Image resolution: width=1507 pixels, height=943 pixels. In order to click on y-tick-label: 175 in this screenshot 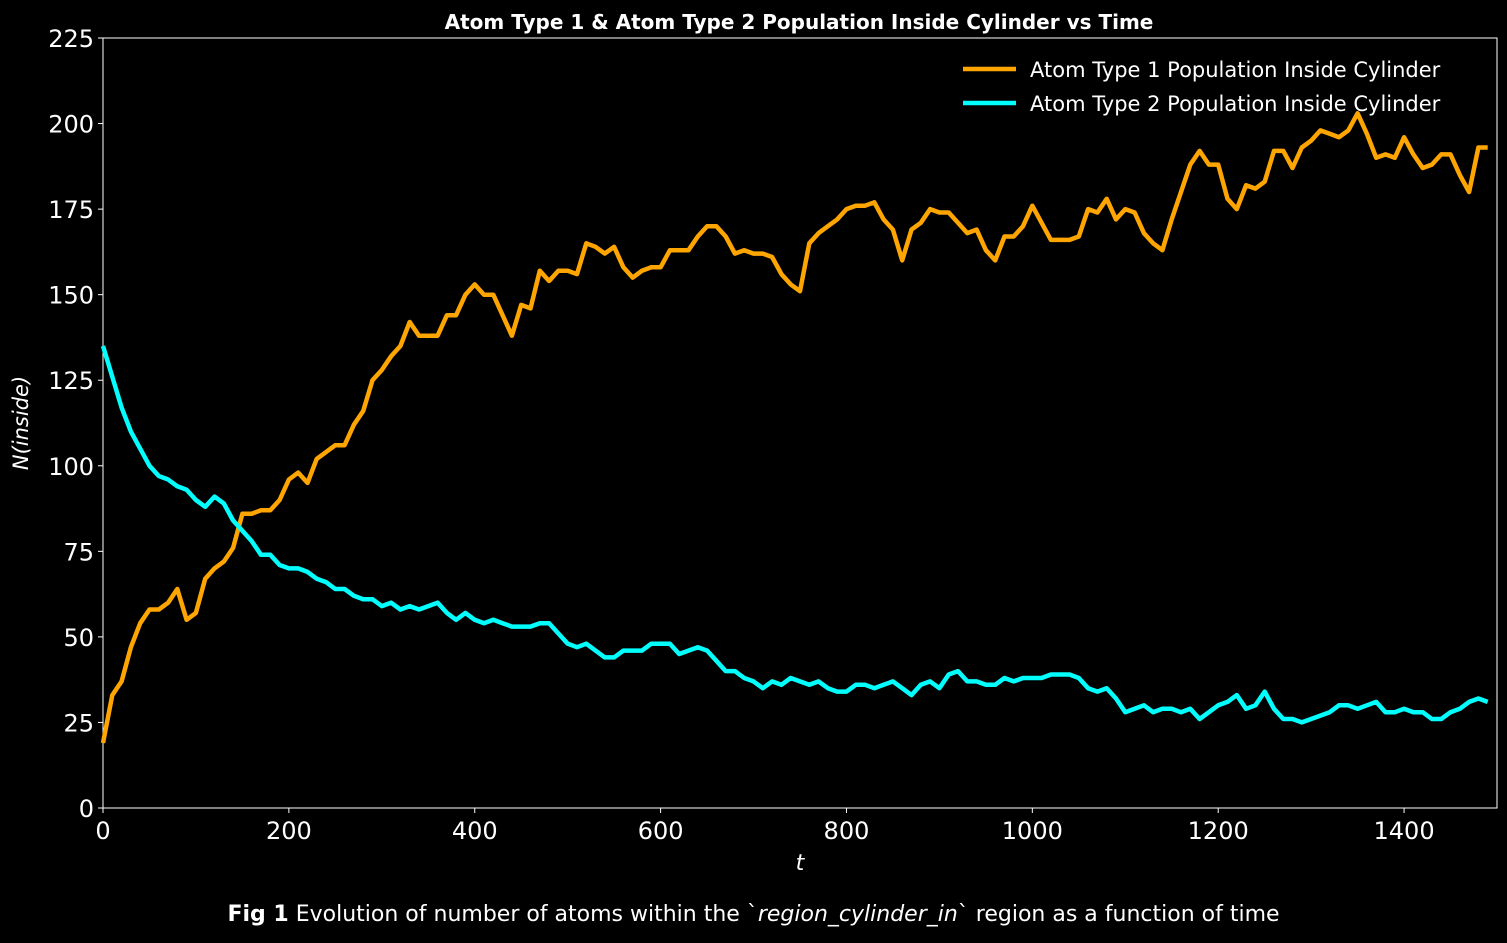, I will do `click(71, 210)`.